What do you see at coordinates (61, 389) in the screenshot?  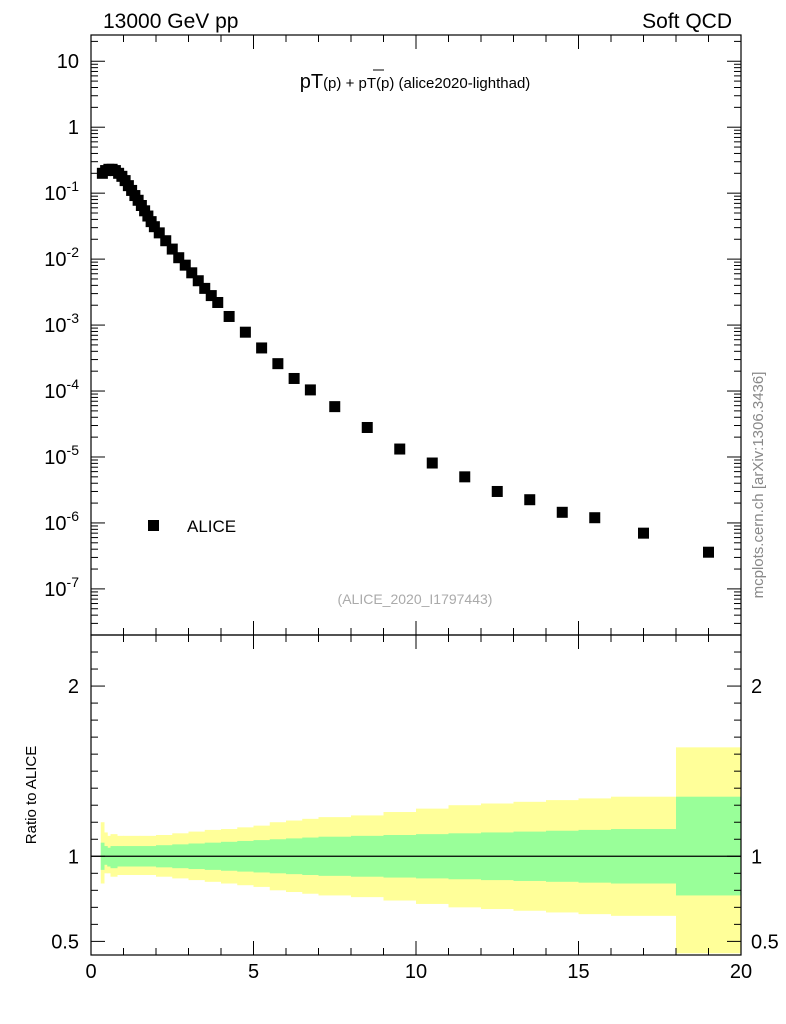 I see `y-tick-label: 10⁻⁴` at bounding box center [61, 389].